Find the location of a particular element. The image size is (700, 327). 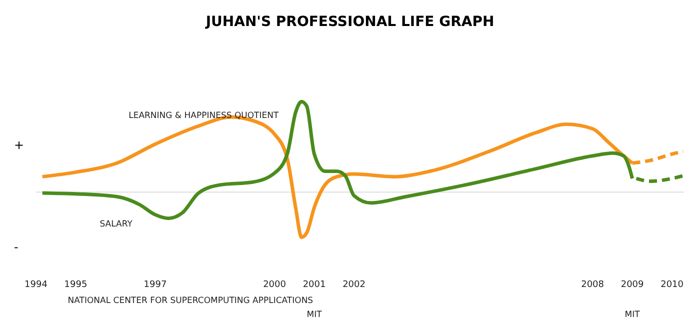

x-tick-label: 2009 is located at coordinates (632, 285).